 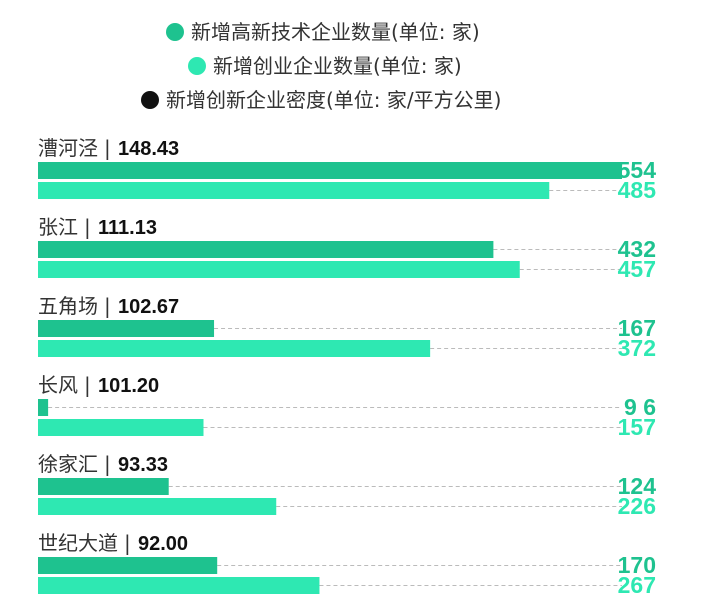 What do you see at coordinates (637, 170) in the screenshot?
I see `data-label: 554` at bounding box center [637, 170].